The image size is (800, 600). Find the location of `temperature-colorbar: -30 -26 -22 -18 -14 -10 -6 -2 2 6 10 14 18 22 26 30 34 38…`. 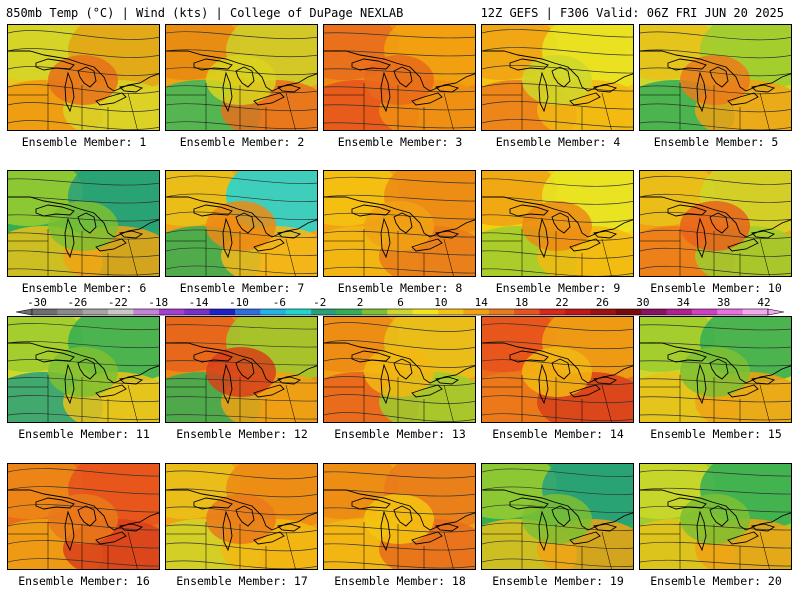

temperature-colorbar: -30 -26 -22 -18 -14 -10 -6 -2 2 6 10 14 18 22 26 30 34 38… is located at coordinates (400, 306).